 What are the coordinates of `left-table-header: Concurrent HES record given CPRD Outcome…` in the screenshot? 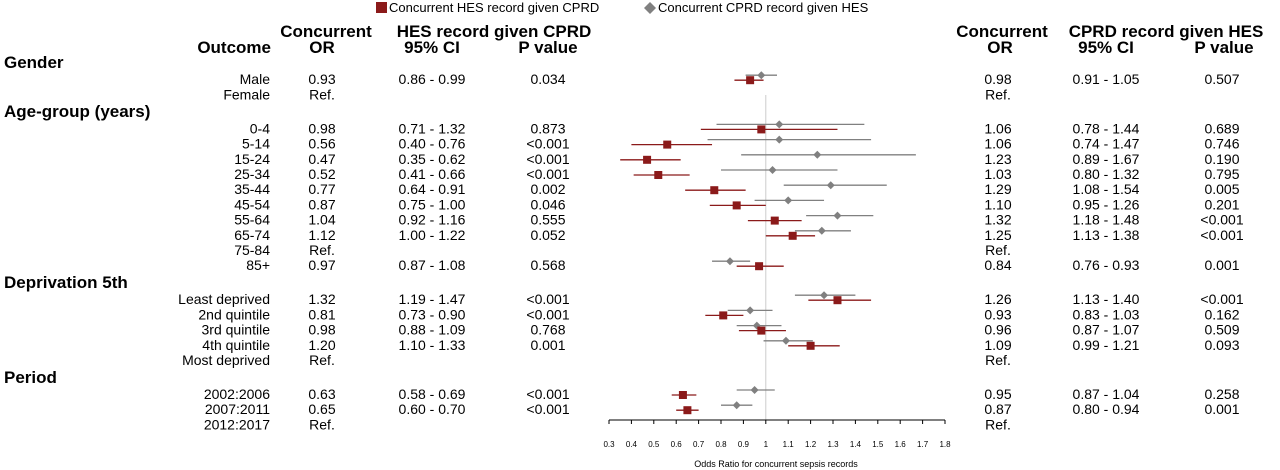 It's located at (394, 39).